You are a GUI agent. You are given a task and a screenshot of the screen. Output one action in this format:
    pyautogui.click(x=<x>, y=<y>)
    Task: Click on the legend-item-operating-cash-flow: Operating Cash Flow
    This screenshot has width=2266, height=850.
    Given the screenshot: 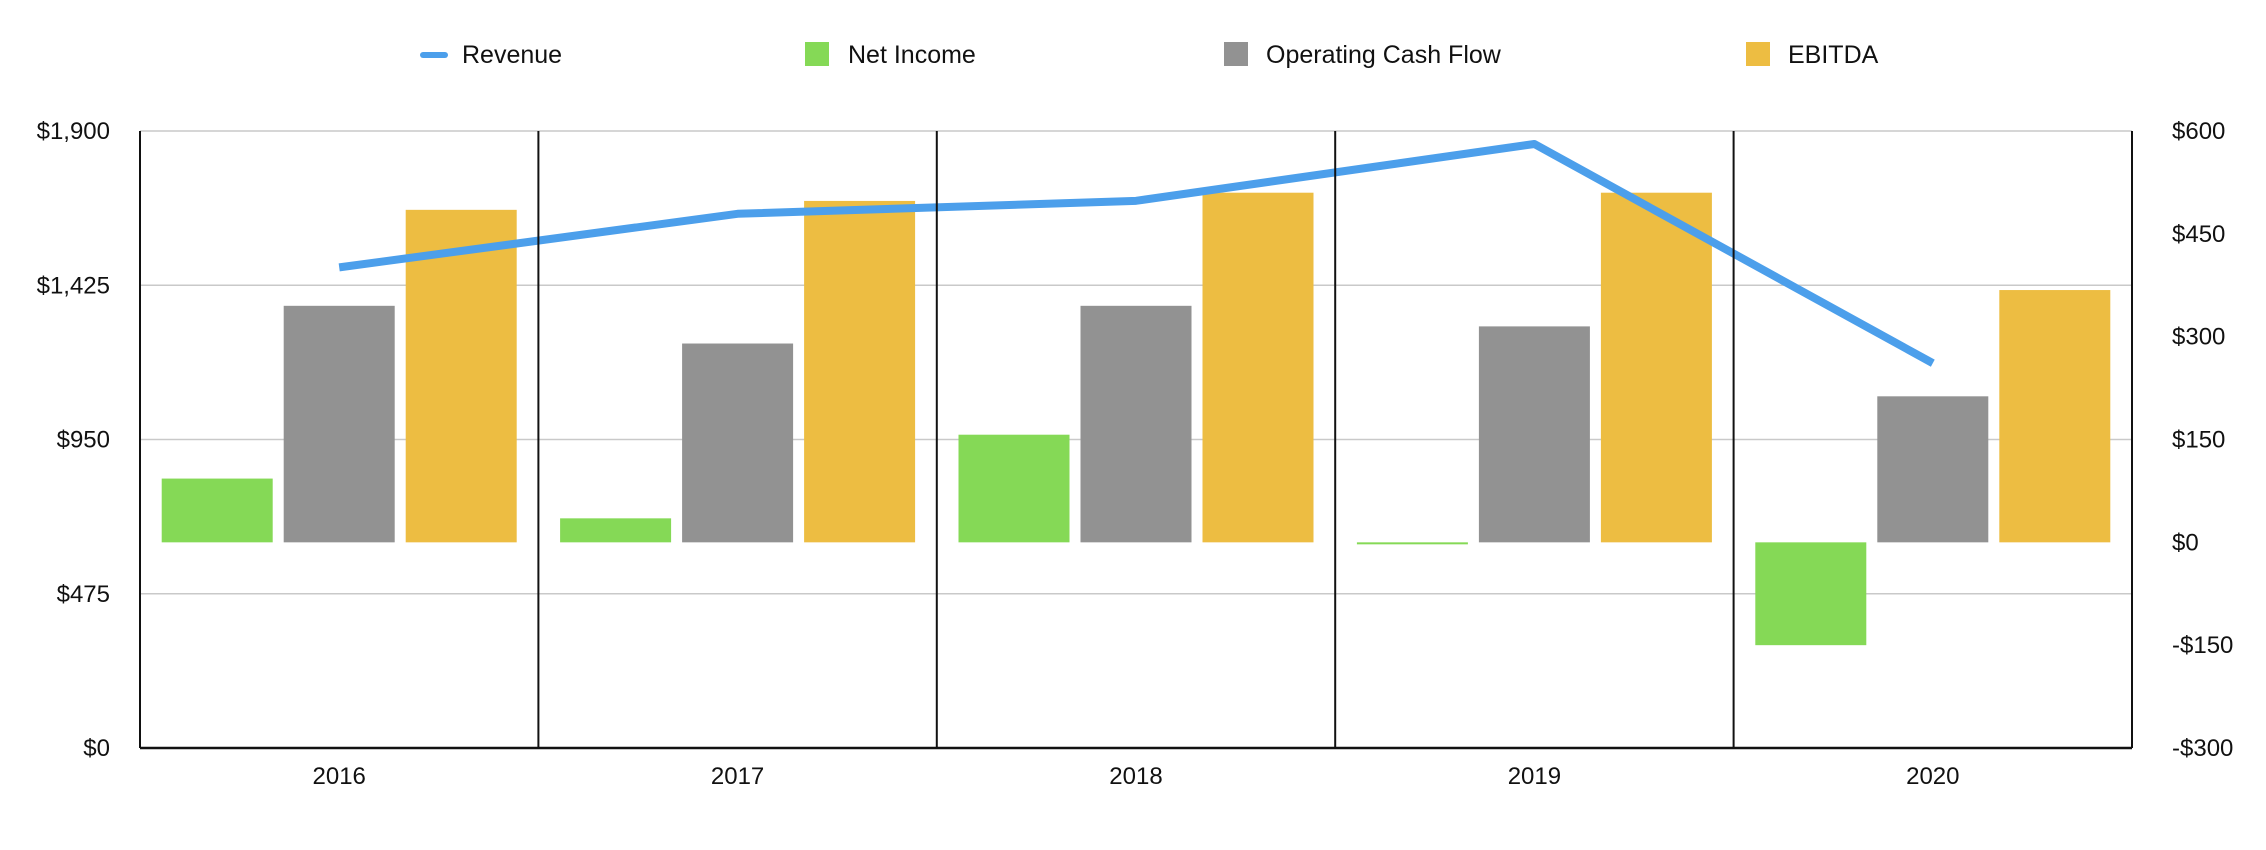 What is the action you would take?
    pyautogui.click(x=1363, y=55)
    